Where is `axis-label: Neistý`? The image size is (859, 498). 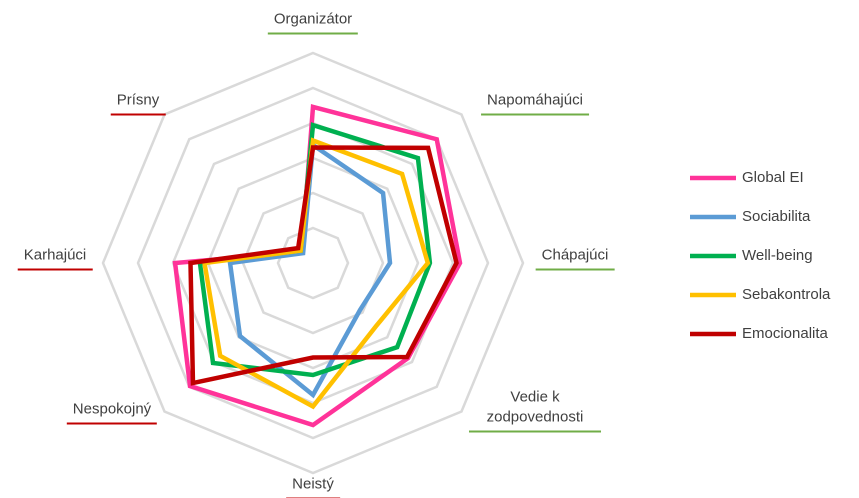
axis-label: Neistý is located at coordinates (313, 486).